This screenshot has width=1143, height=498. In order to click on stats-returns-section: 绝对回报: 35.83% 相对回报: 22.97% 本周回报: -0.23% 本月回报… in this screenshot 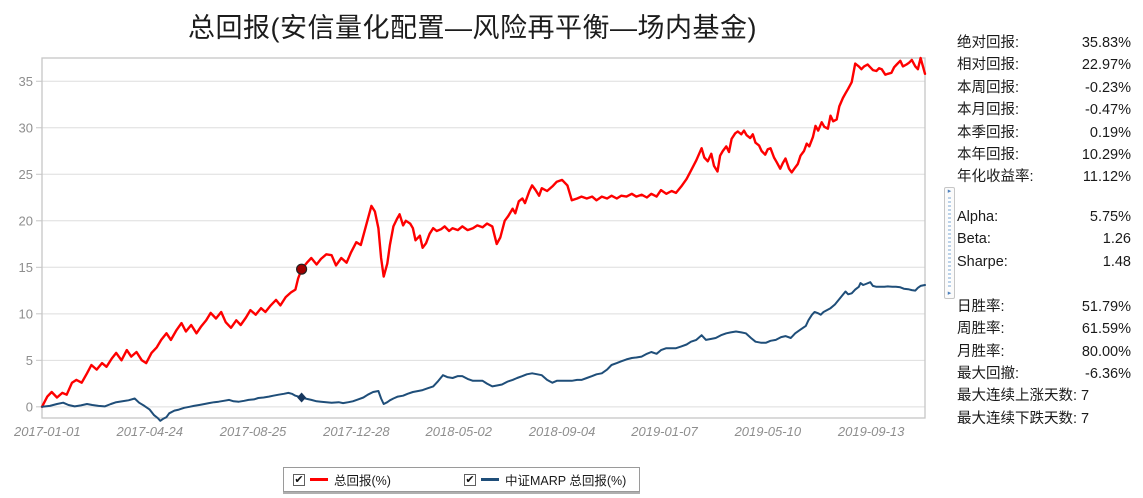, I will do `click(1044, 110)`.